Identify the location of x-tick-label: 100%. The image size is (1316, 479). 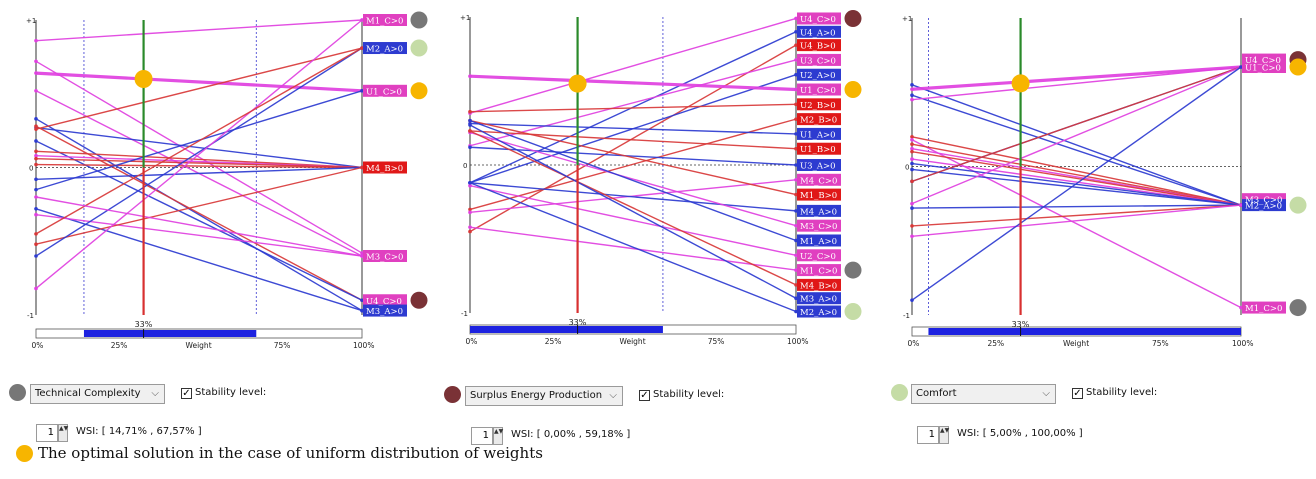
(1242, 343).